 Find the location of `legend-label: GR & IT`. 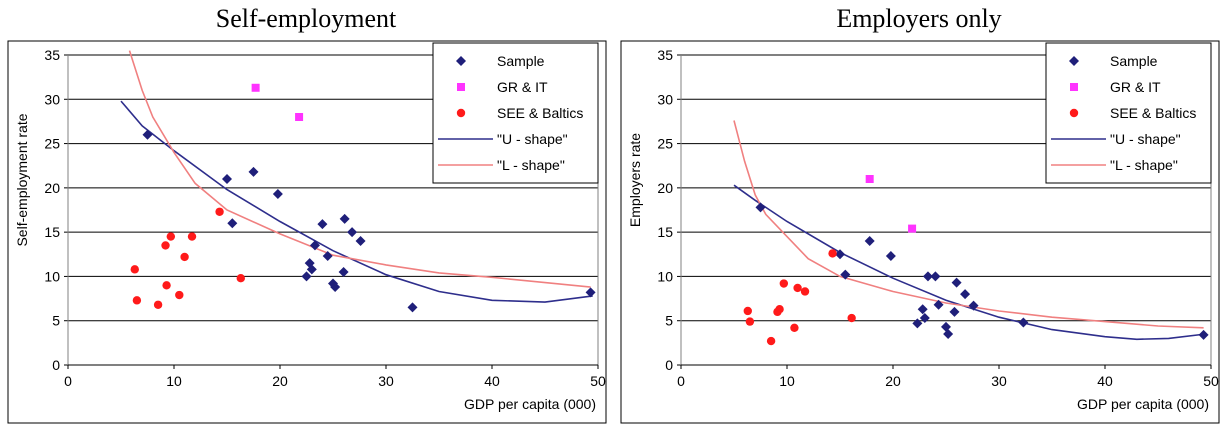

legend-label: GR & IT is located at coordinates (1135, 87).